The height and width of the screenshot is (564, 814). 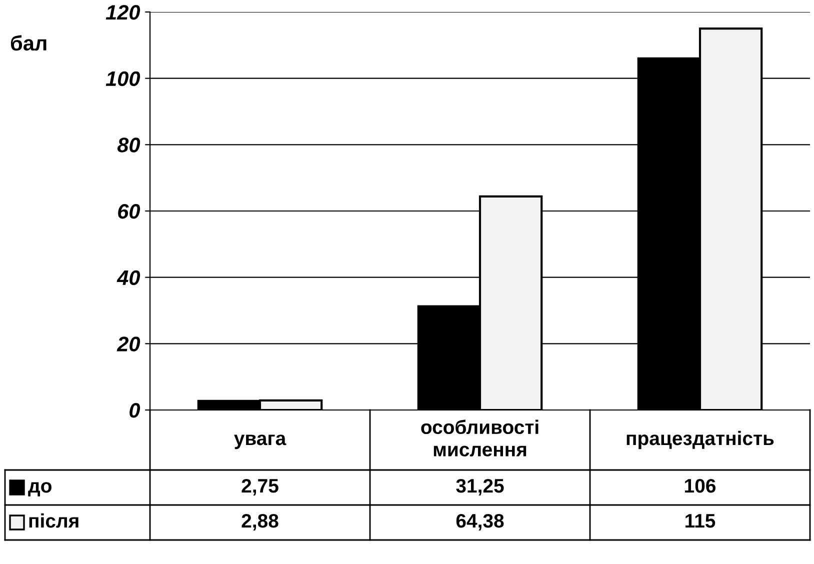 I want to click on x-tick-label: увага, so click(x=260, y=442).